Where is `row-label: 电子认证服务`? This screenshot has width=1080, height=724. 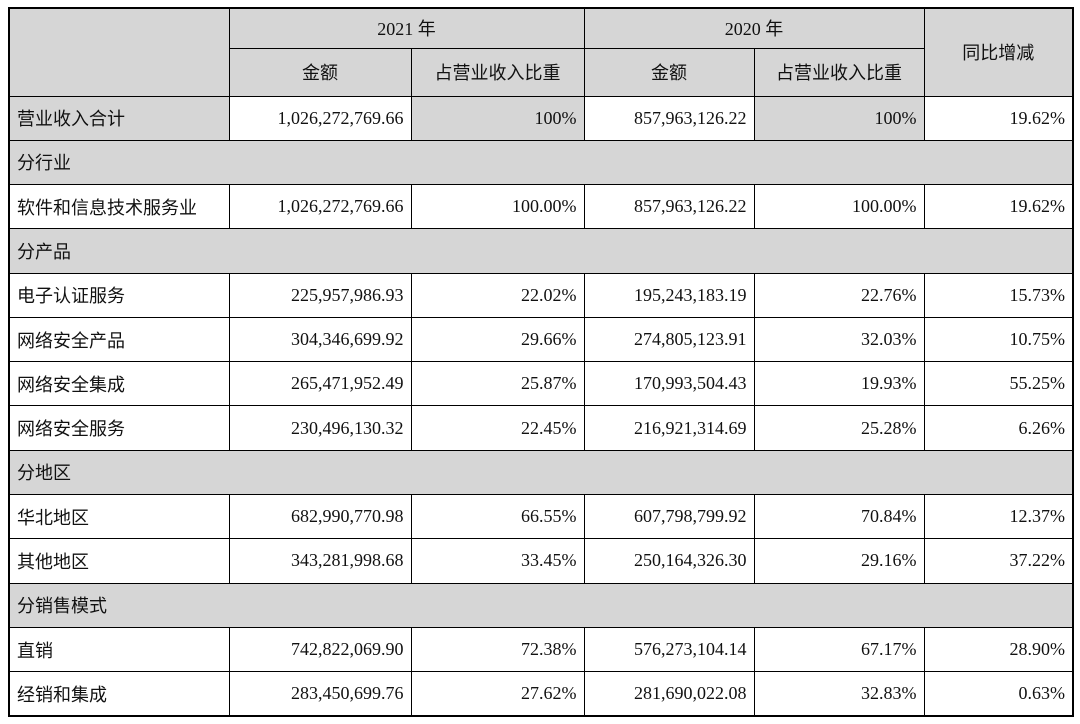 row-label: 电子认证服务 is located at coordinates (119, 295).